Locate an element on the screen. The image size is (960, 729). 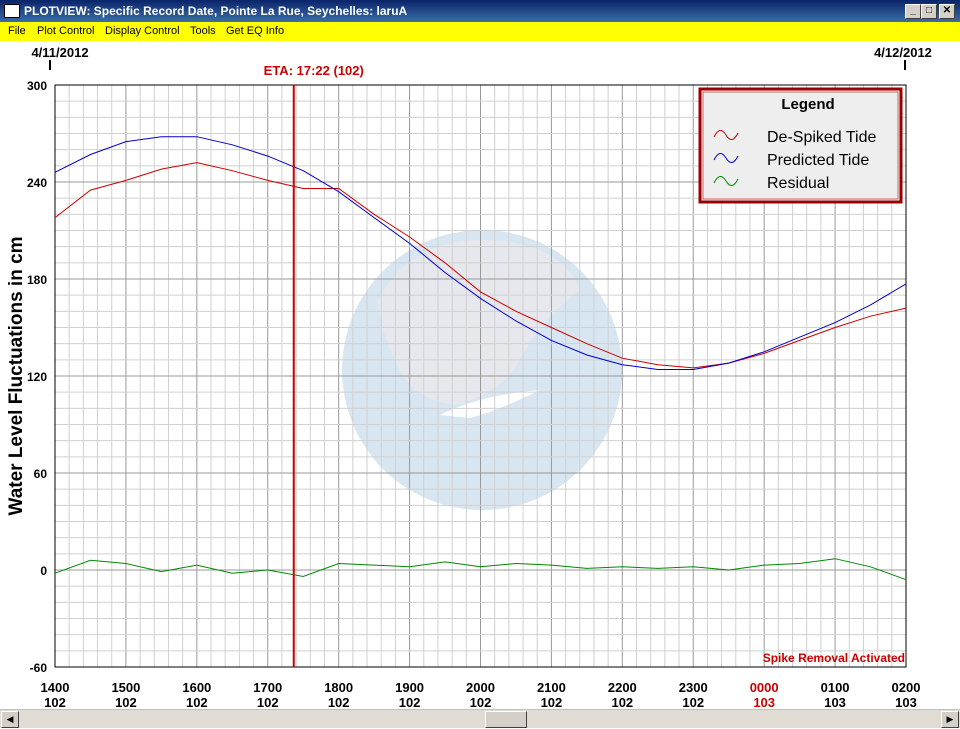
y-tick-label: -60 is located at coordinates (39, 668).